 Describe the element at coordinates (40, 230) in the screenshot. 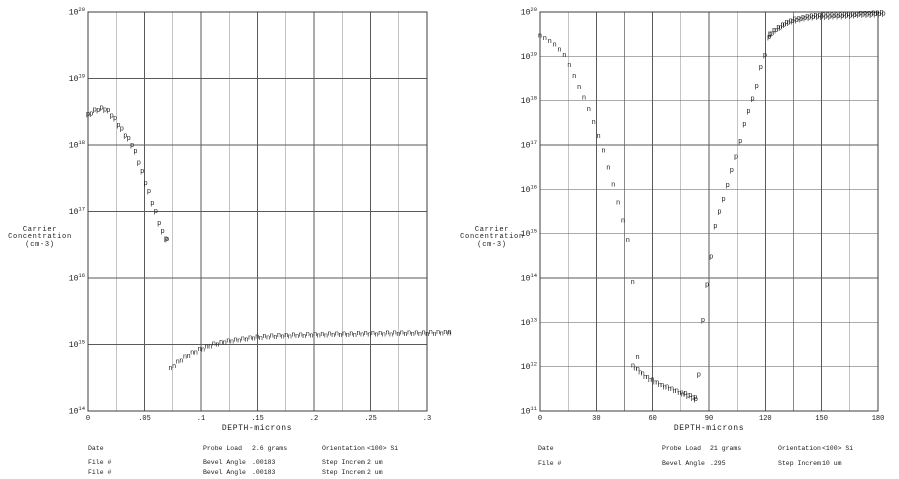

I see `y-axis-title-line: Carrier` at that location.